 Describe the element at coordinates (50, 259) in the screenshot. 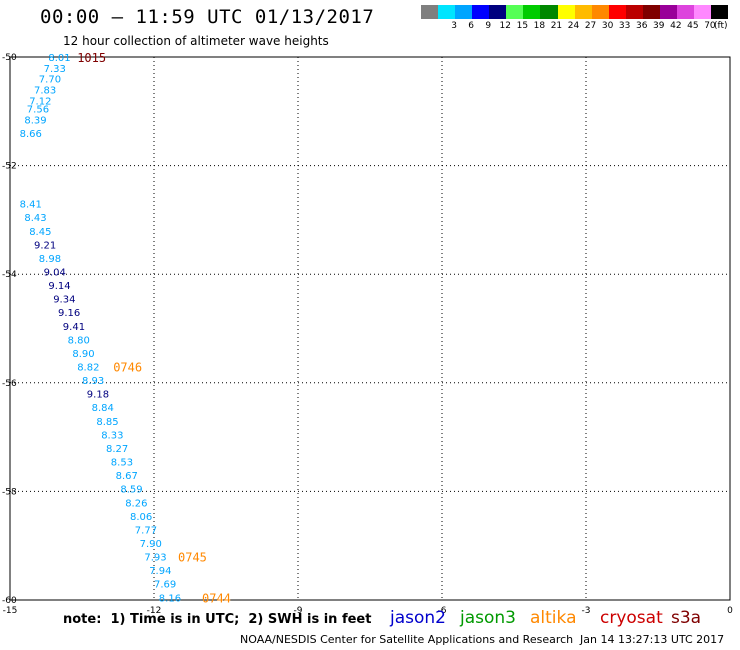

I see `wave-height-label: 8.98` at that location.